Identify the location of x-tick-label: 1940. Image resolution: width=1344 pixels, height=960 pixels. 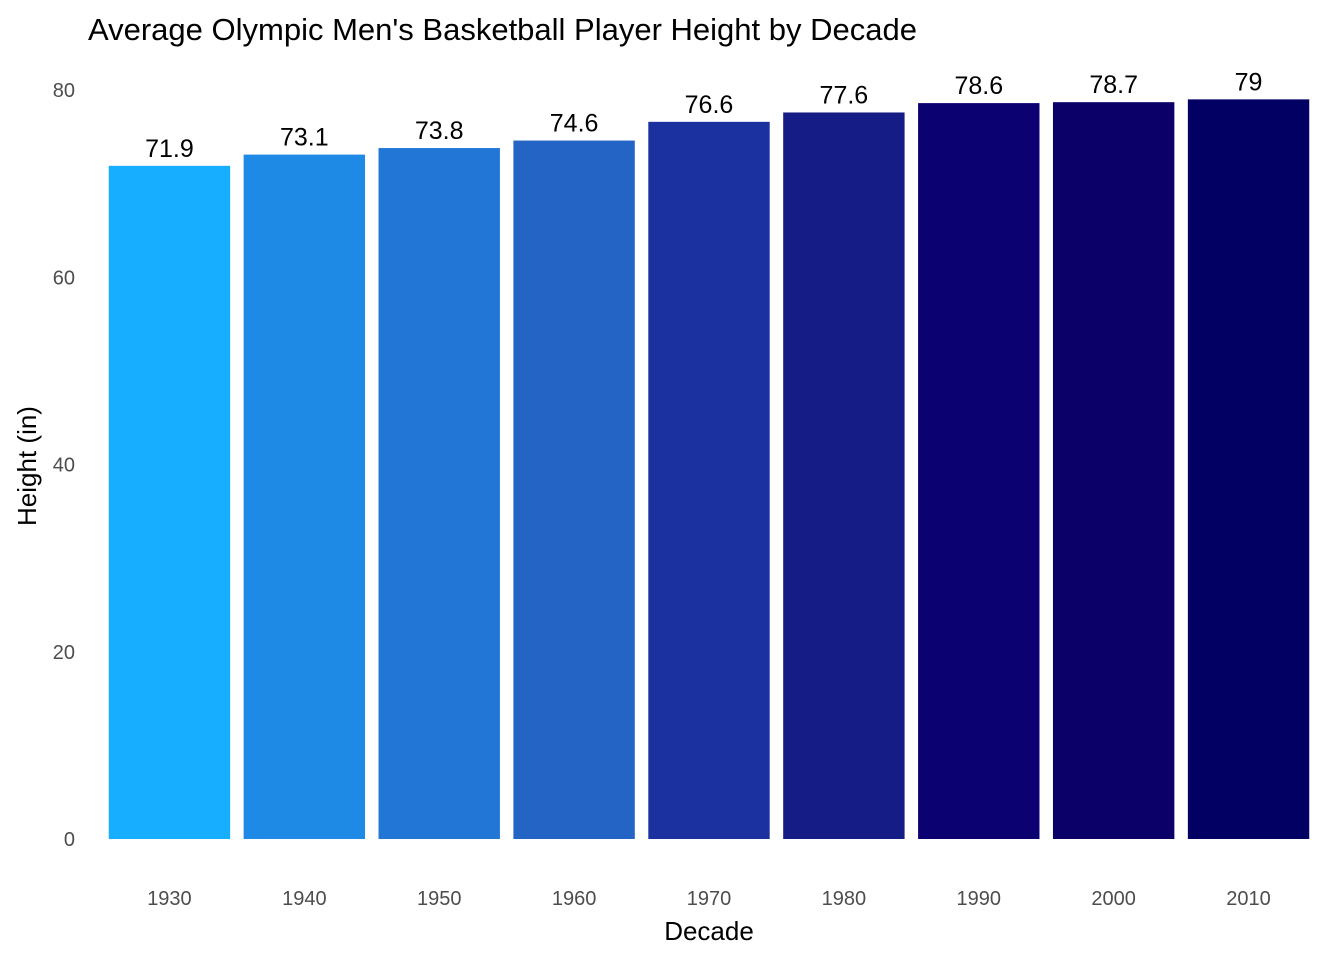
(304, 899).